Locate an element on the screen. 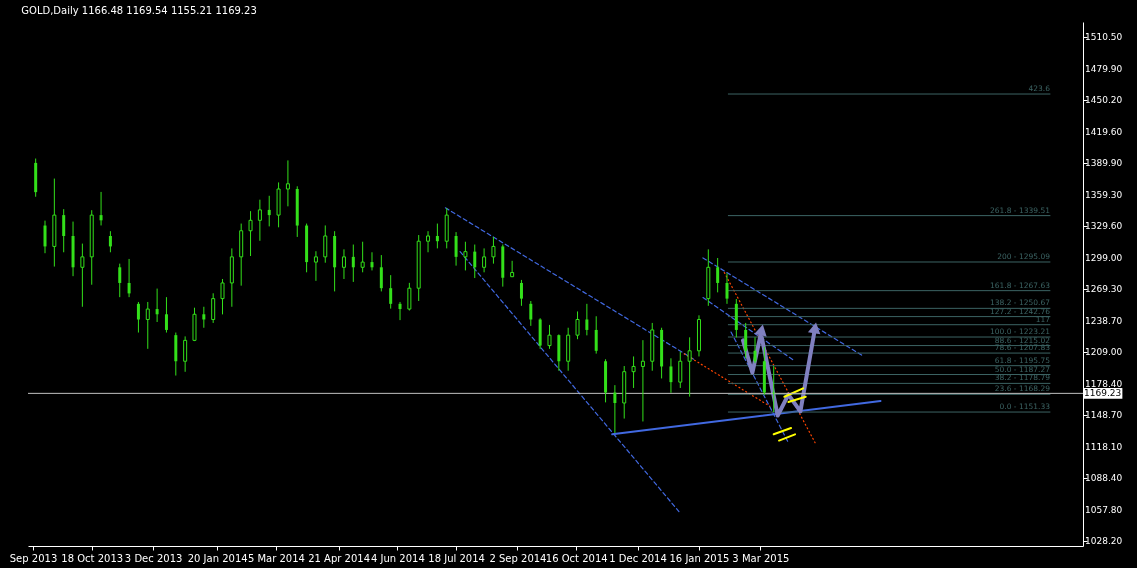 The image size is (1137, 568). x-tick-label: 1 Dec 2014 is located at coordinates (638, 558).